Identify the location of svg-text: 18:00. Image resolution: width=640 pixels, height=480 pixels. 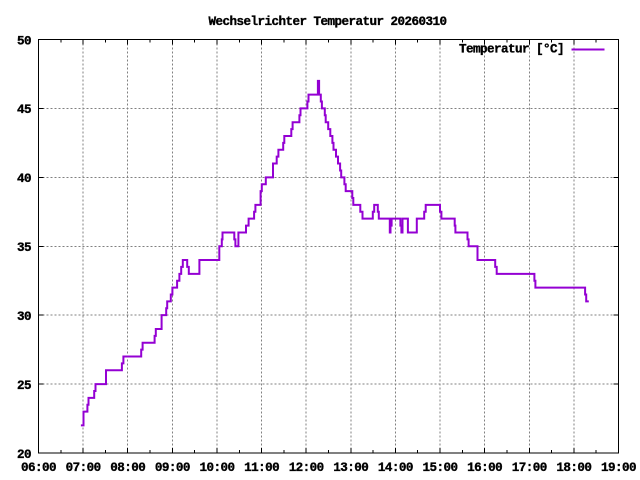
(573, 468).